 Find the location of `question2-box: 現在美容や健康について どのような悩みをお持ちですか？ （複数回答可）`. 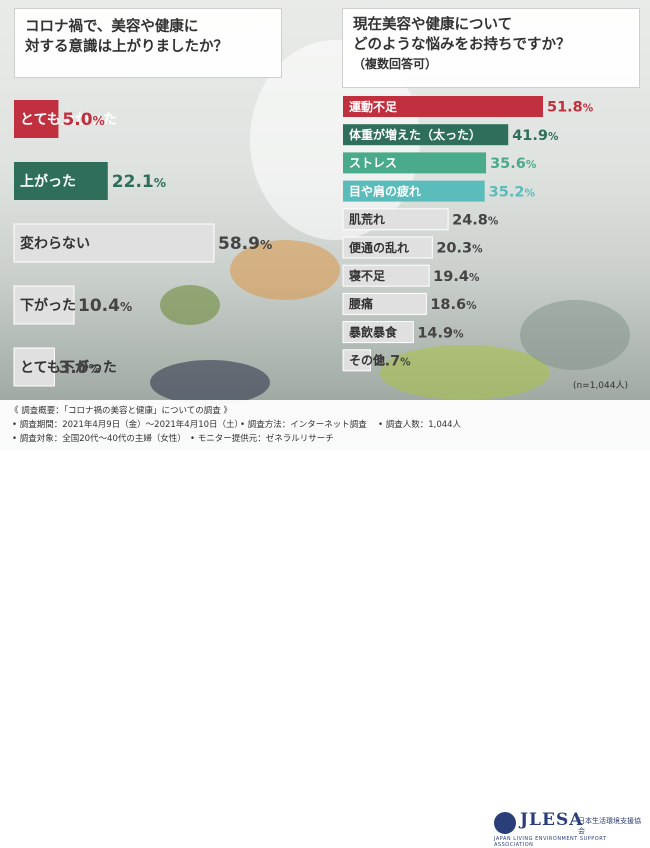

question2-box: 現在美容や健康について どのような悩みをお持ちですか？ （複数回答可） is located at coordinates (491, 48).